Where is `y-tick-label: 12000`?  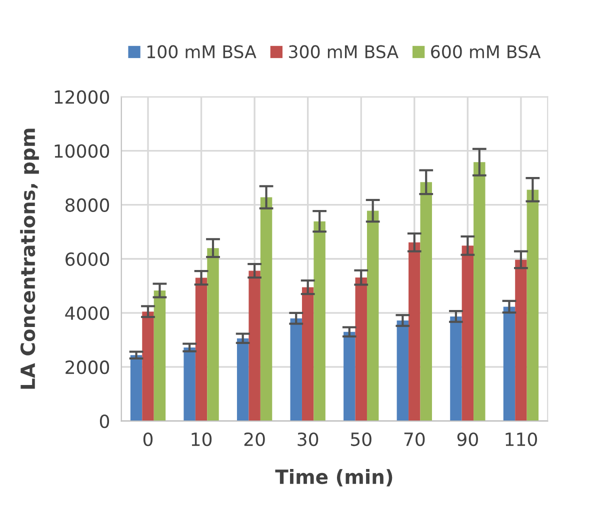 y-tick-label: 12000 is located at coordinates (82, 97).